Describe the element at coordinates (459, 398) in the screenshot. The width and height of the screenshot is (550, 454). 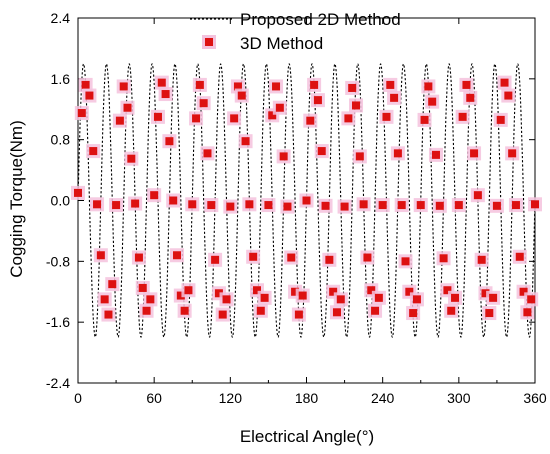
I see `x-tick-label: 300` at that location.